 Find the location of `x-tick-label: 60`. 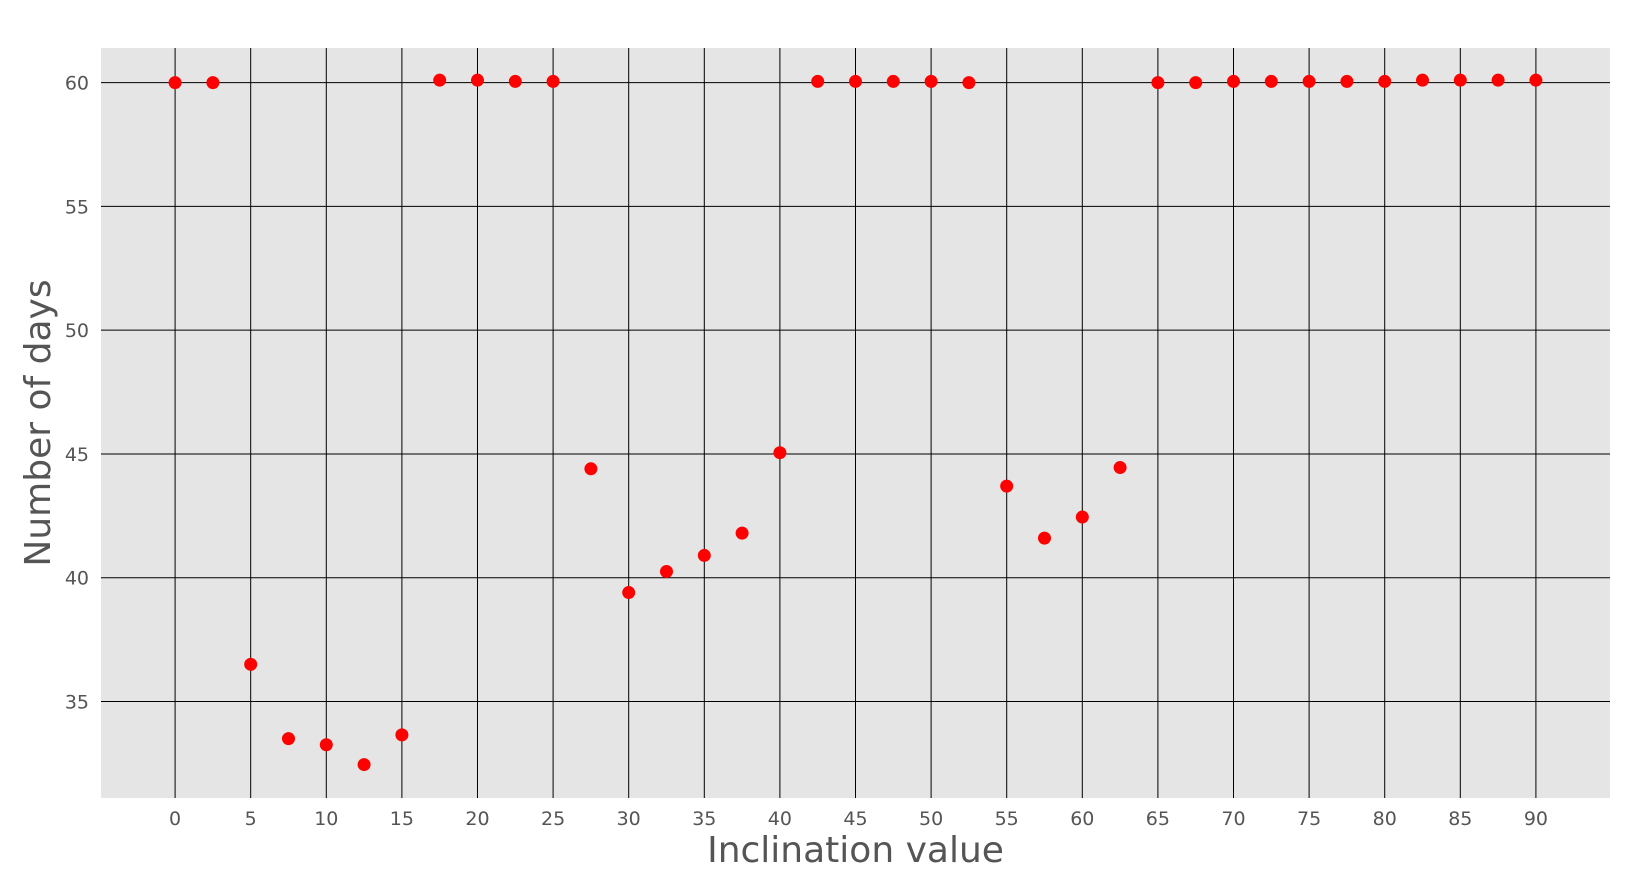

x-tick-label: 60 is located at coordinates (1082, 819).